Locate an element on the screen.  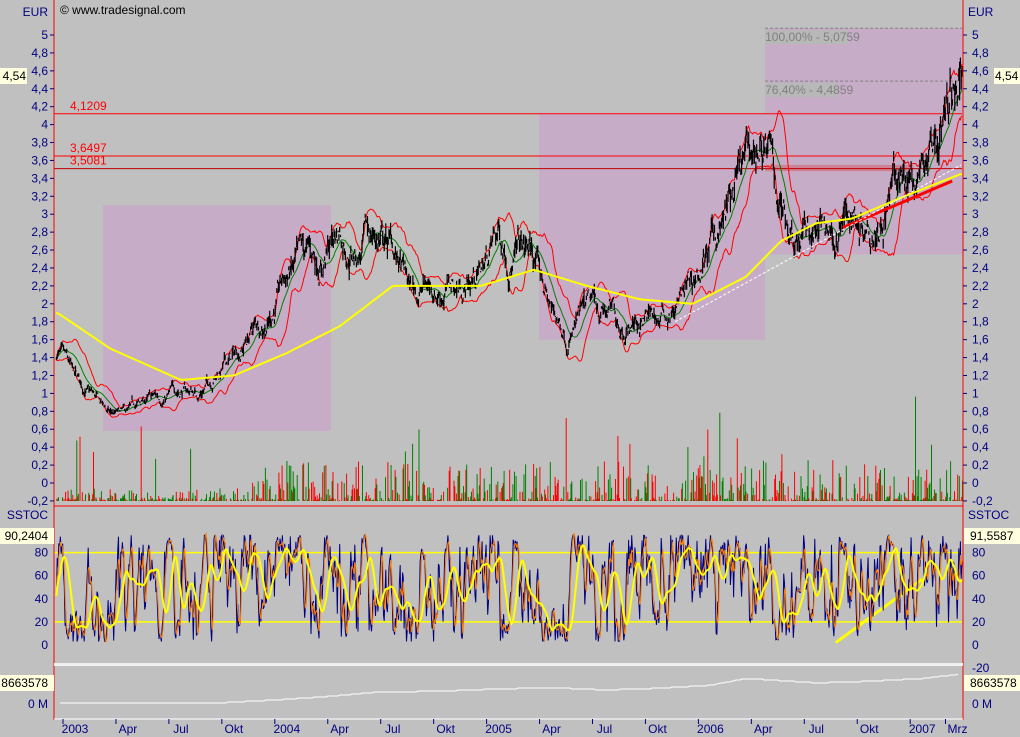
x-tick-label: Okt is located at coordinates (445, 729).